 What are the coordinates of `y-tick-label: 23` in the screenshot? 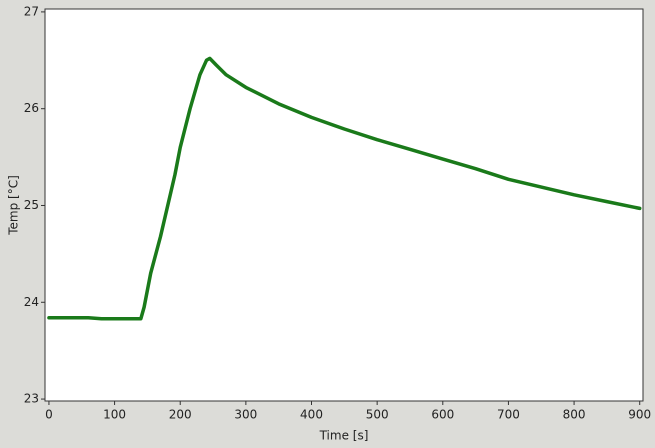 It's located at (31, 399).